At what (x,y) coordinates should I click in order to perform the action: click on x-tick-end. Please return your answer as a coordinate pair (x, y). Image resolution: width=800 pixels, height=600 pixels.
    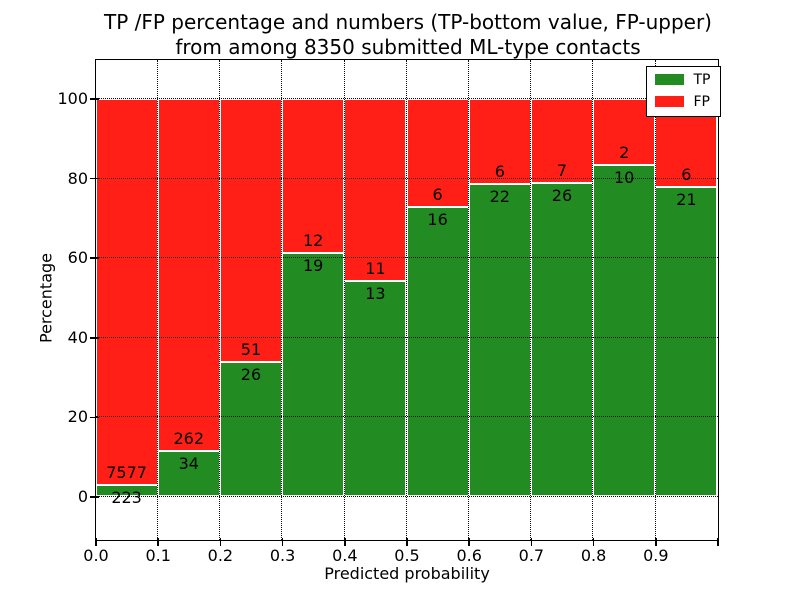
    Looking at the image, I should click on (718, 542).